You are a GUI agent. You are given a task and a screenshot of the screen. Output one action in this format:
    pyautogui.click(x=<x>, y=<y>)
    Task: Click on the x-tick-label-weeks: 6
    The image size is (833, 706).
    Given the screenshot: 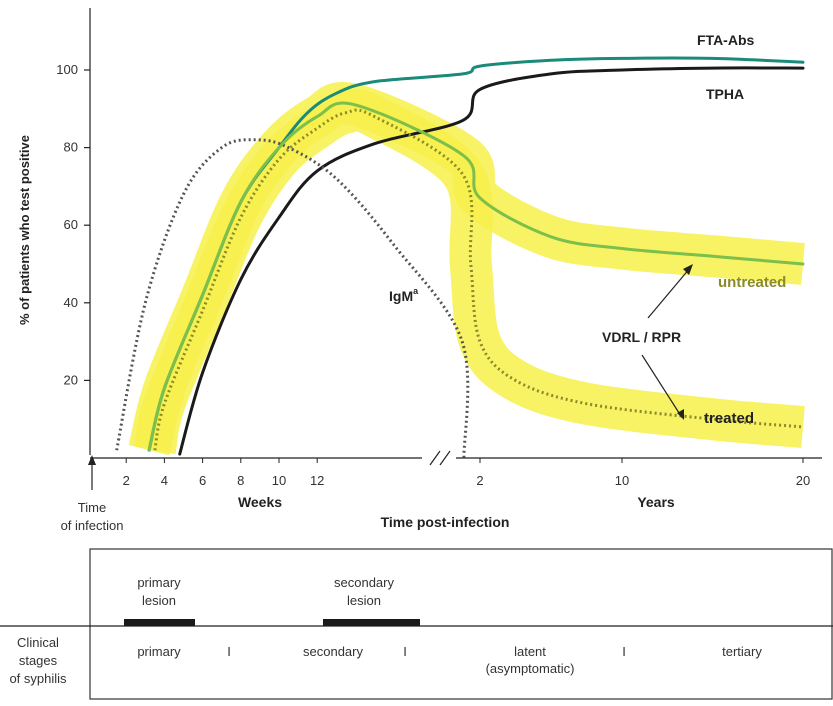 What is the action you would take?
    pyautogui.click(x=202, y=480)
    